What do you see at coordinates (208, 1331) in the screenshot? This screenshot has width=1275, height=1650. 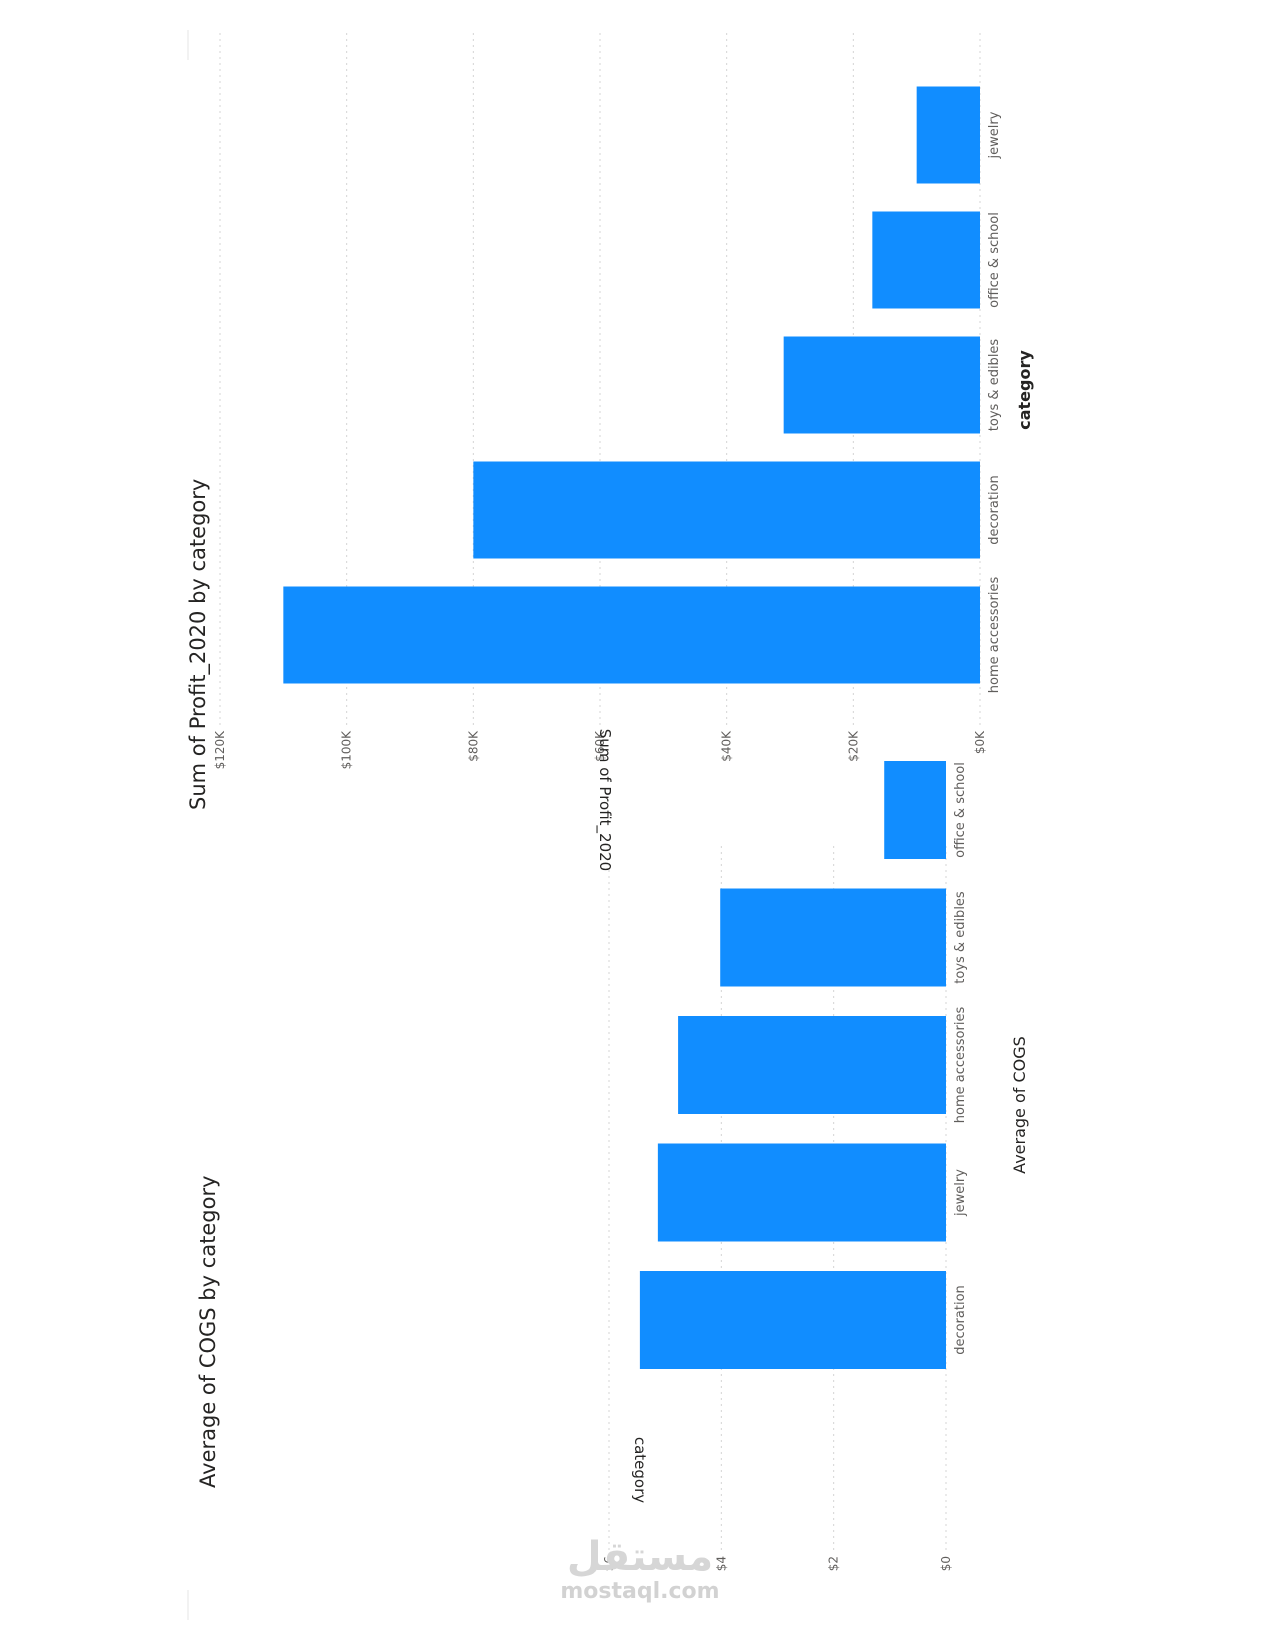 I see `chart-title: Average of COGS by category` at bounding box center [208, 1331].